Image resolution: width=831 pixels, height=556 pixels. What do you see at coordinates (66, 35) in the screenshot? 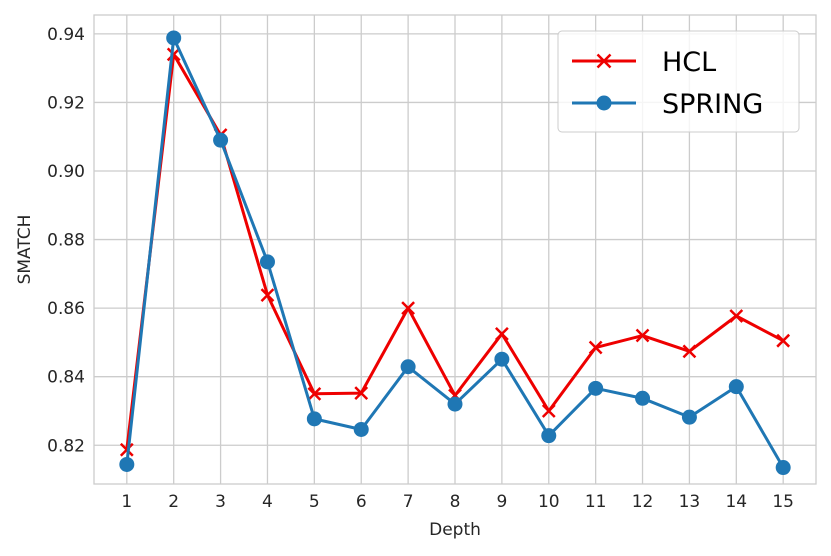
I see `y-tick-label: 0.94` at bounding box center [66, 35].